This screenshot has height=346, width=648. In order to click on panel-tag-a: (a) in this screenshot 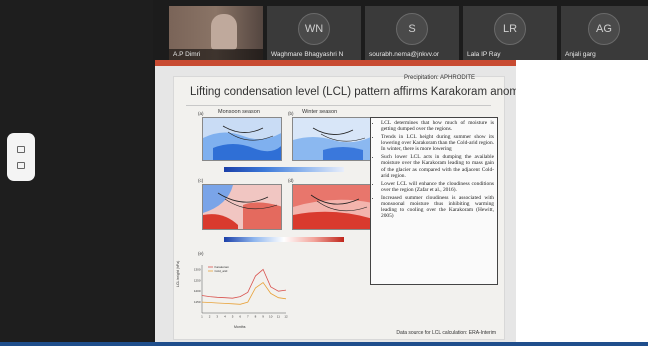, I will do `click(201, 113)`.